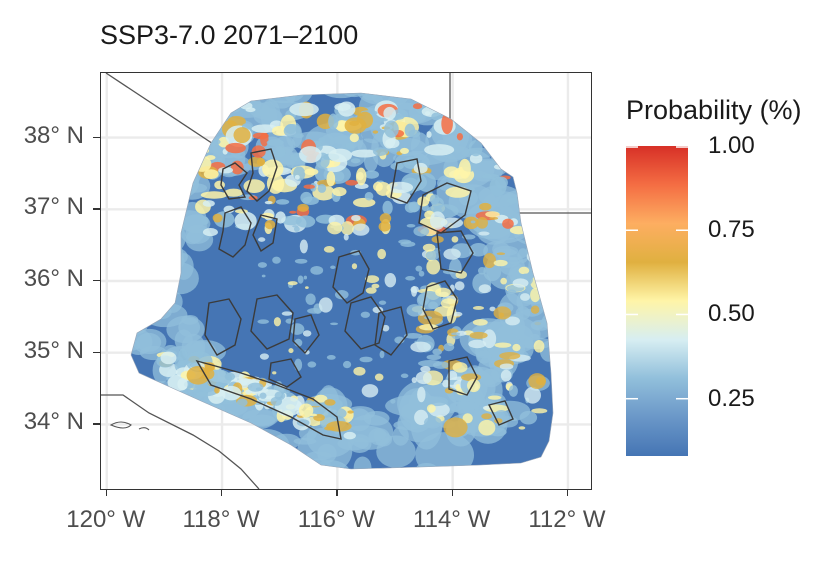 Image resolution: width=840 pixels, height=571 pixels. What do you see at coordinates (452, 519) in the screenshot?
I see `x-tick-label-3: 114° W` at bounding box center [452, 519].